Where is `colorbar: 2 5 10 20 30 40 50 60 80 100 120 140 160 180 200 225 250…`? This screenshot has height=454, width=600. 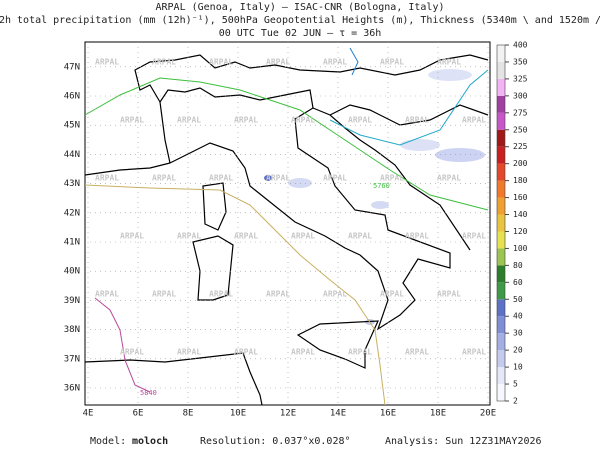
colorbar: 2 5 10 20 30 40 50 60 80 100 120 140 160 180 200 225 250… is located at coordinates (512, 223).